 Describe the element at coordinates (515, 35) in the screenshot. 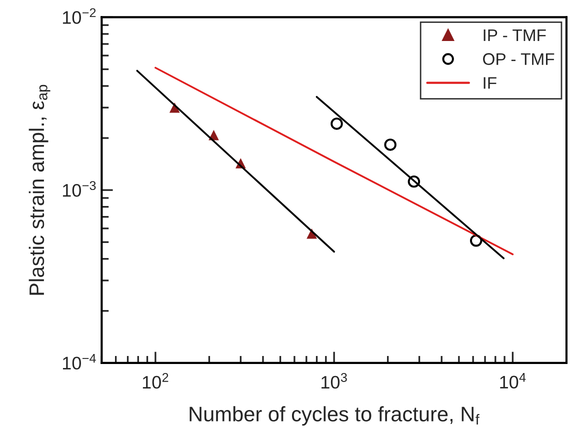

I see `legend-label: IP - TMF` at that location.